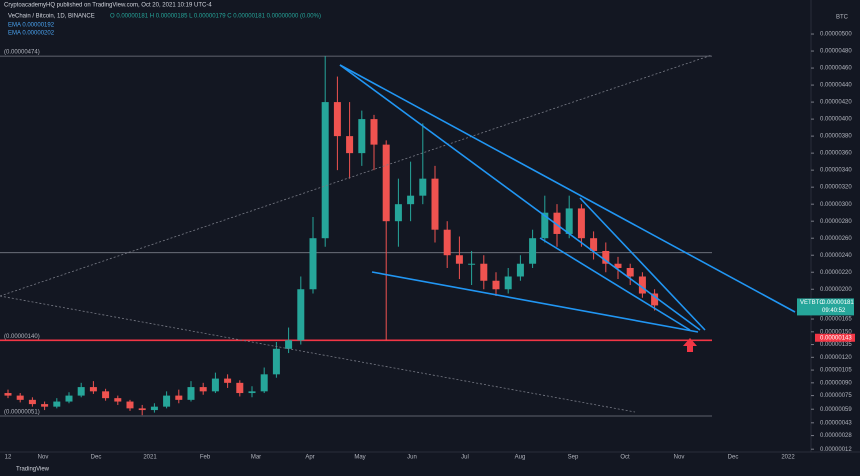  What do you see at coordinates (812, 303) in the screenshot?
I see `badge-symbol: VETBTC` at bounding box center [812, 303].